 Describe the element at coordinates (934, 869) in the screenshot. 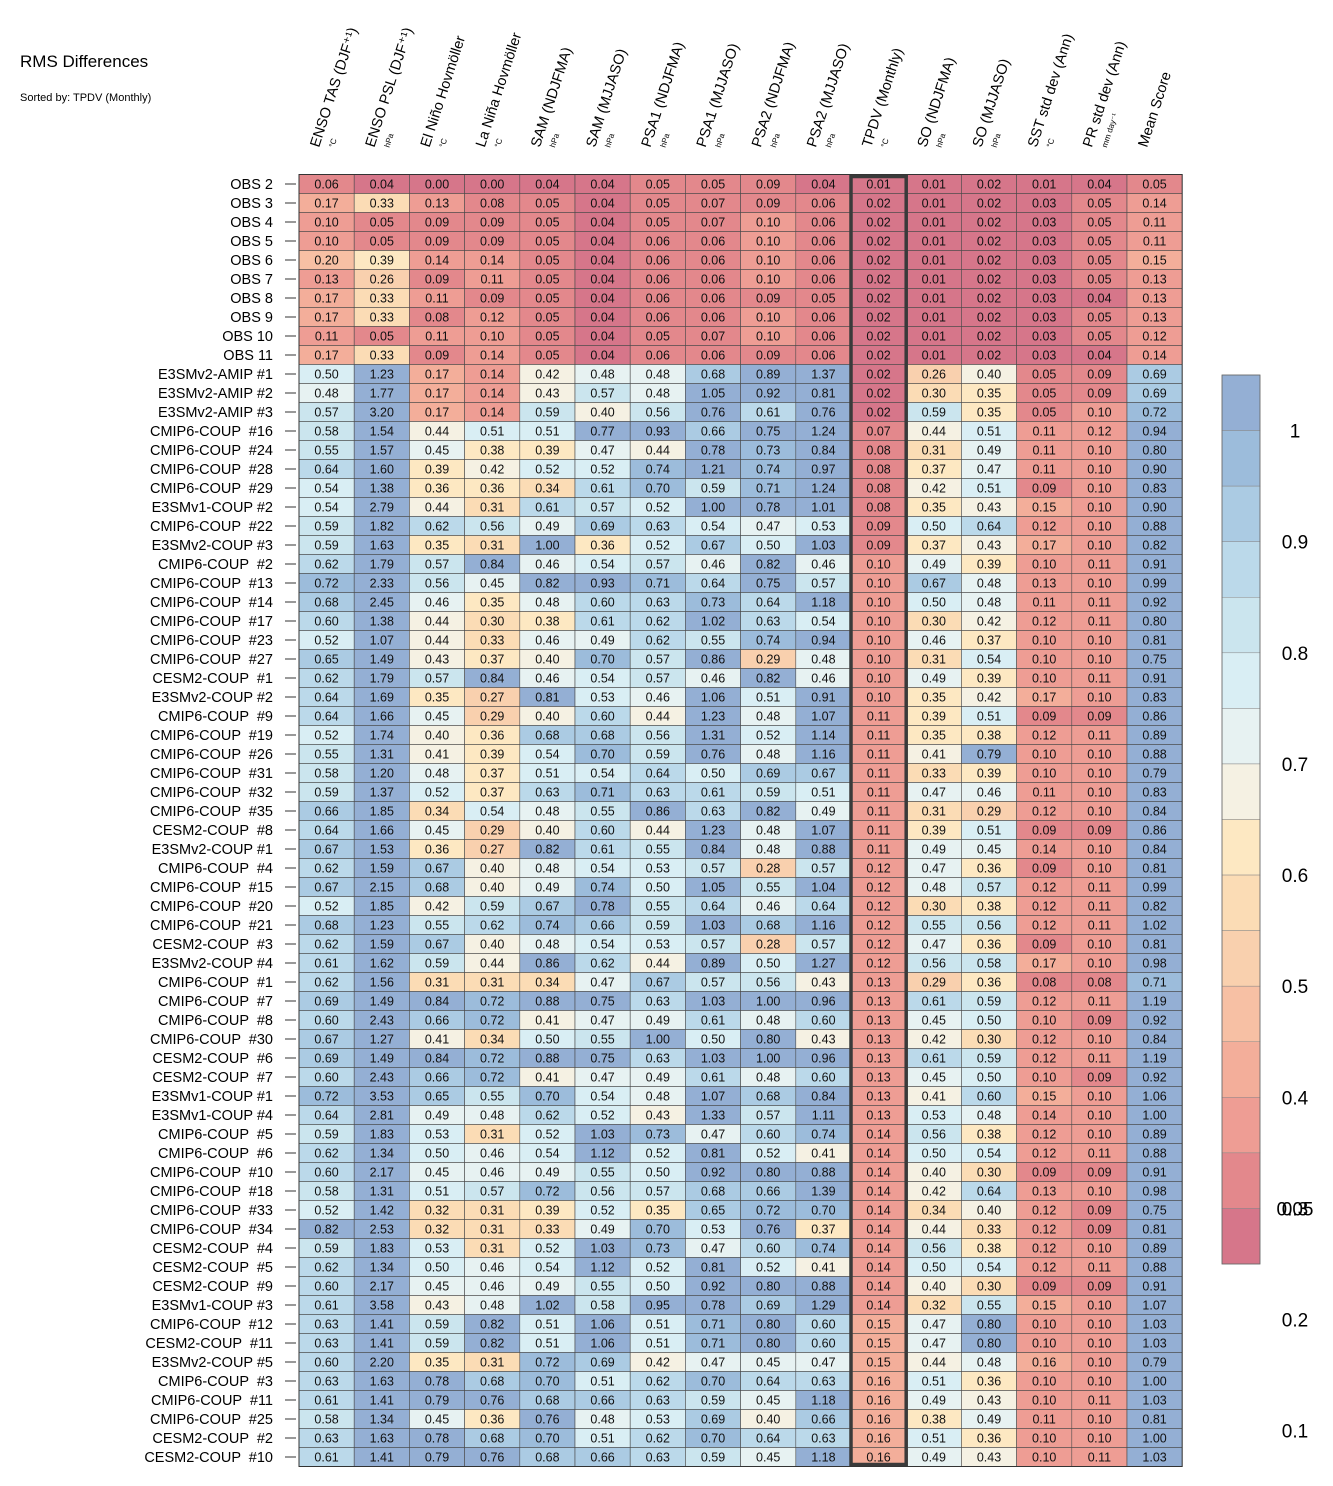

I see `cell-value-label: 0.47` at that location.